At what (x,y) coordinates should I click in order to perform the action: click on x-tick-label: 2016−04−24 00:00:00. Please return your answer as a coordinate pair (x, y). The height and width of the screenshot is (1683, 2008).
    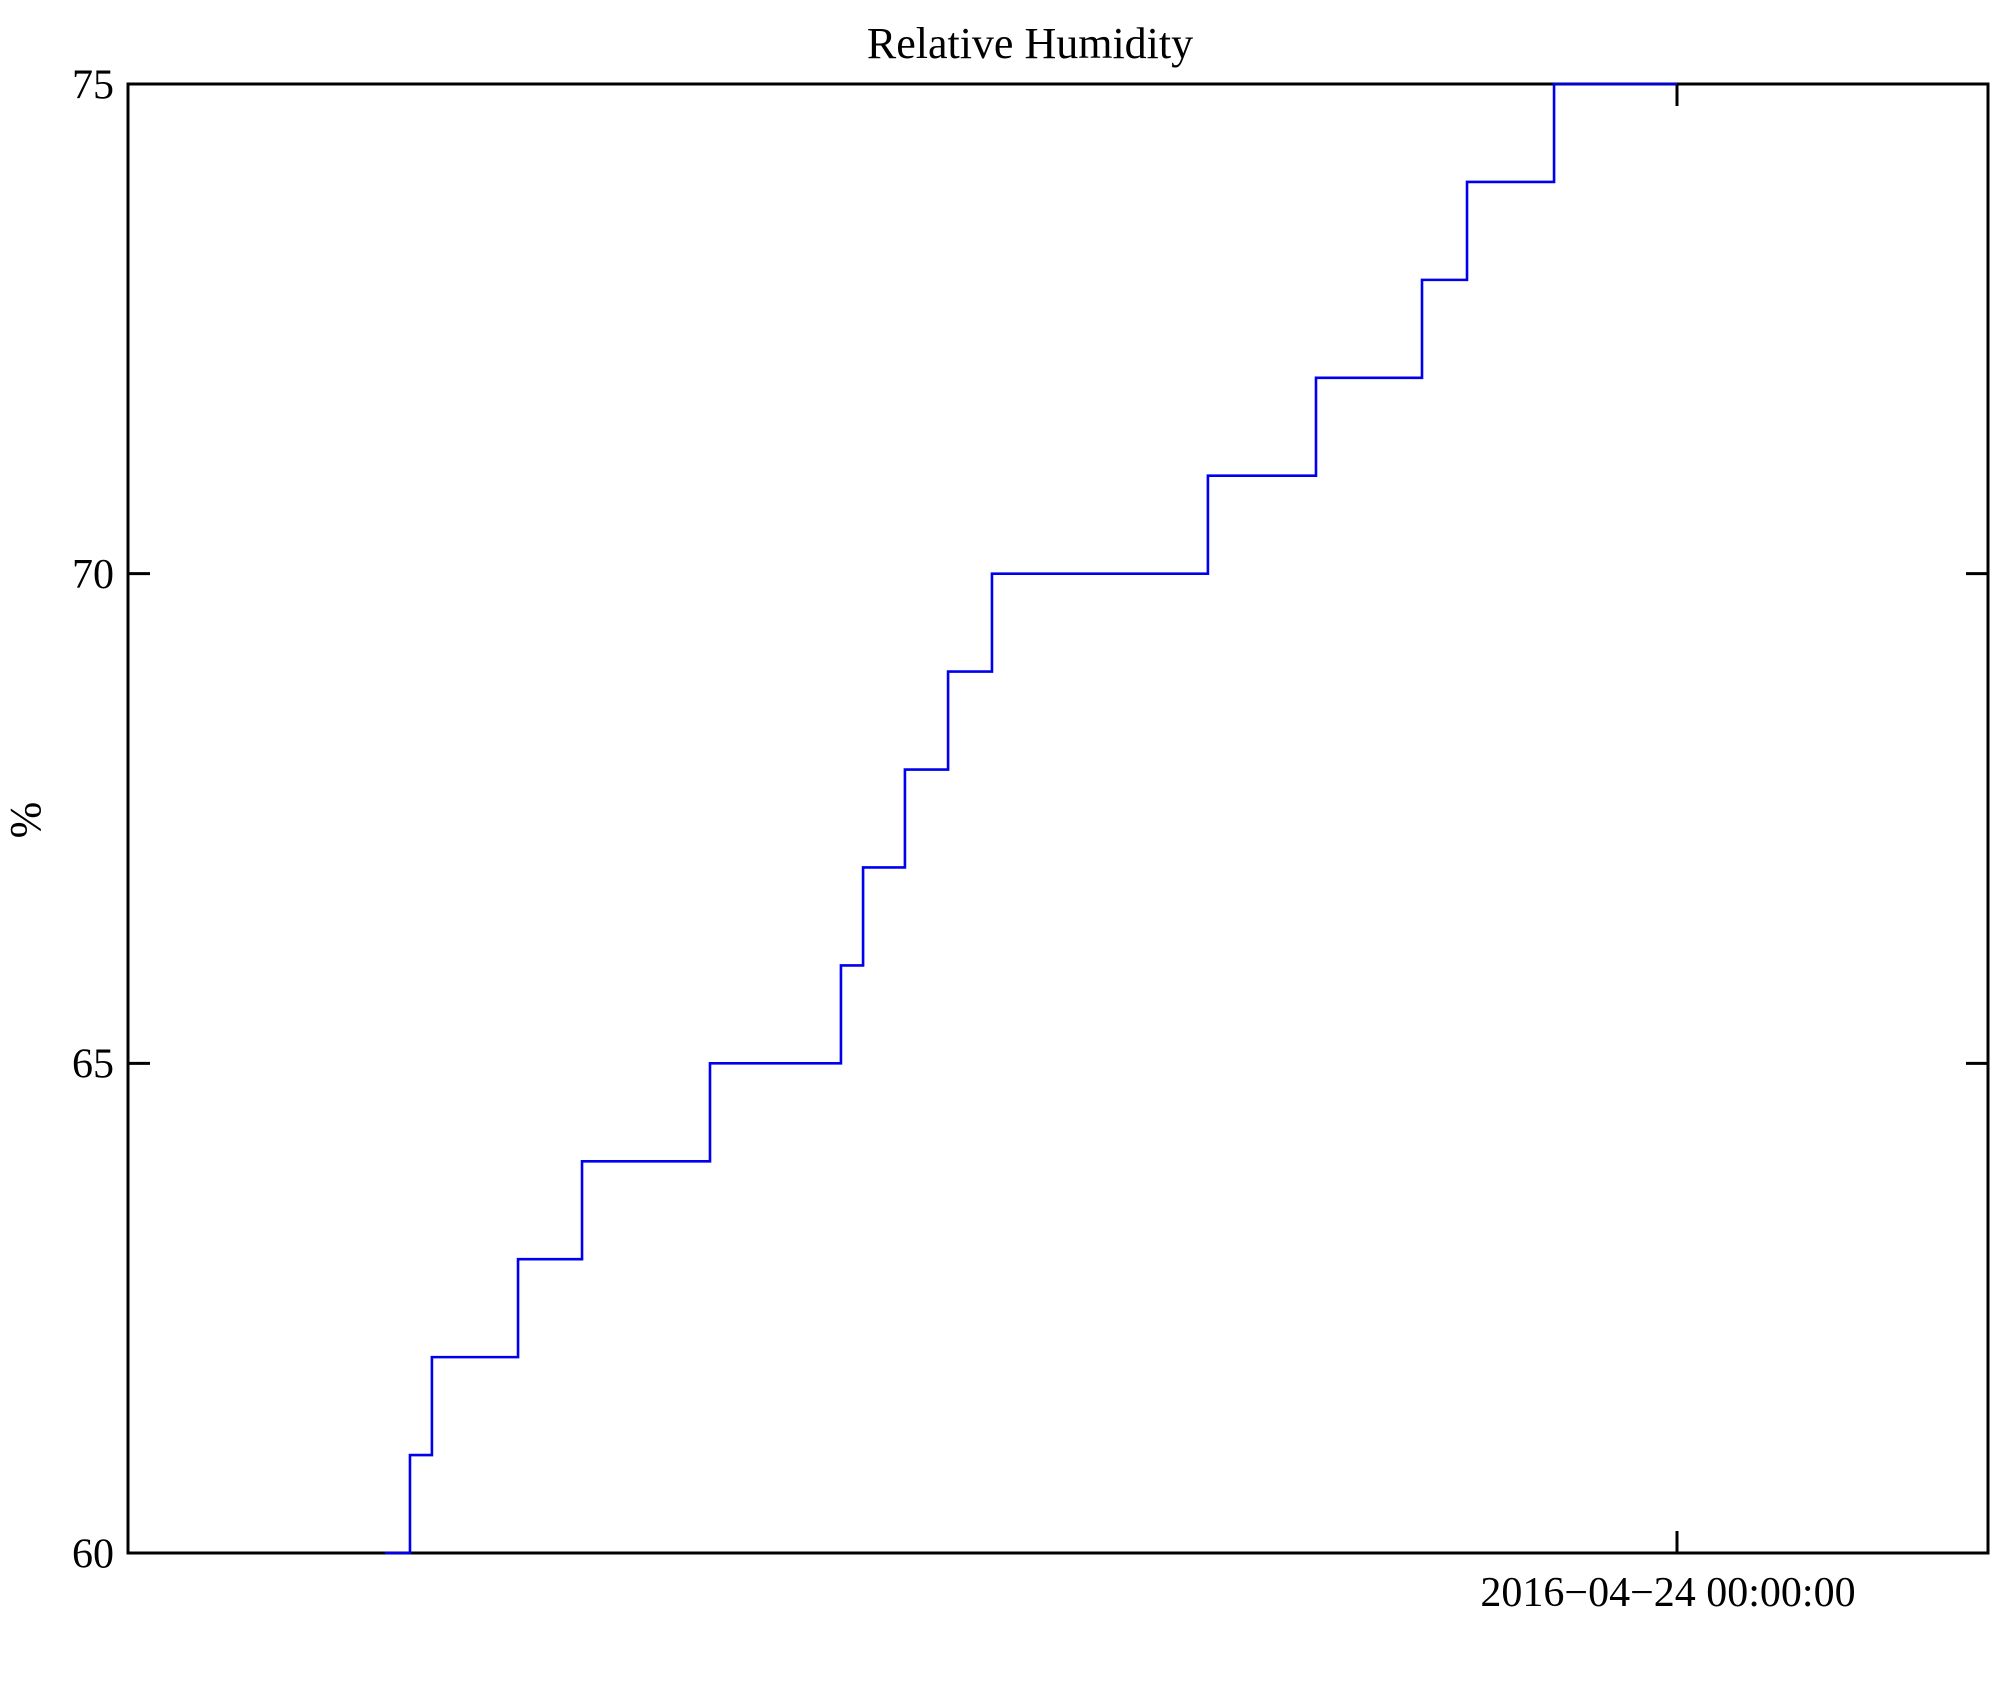
    Looking at the image, I should click on (1667, 1593).